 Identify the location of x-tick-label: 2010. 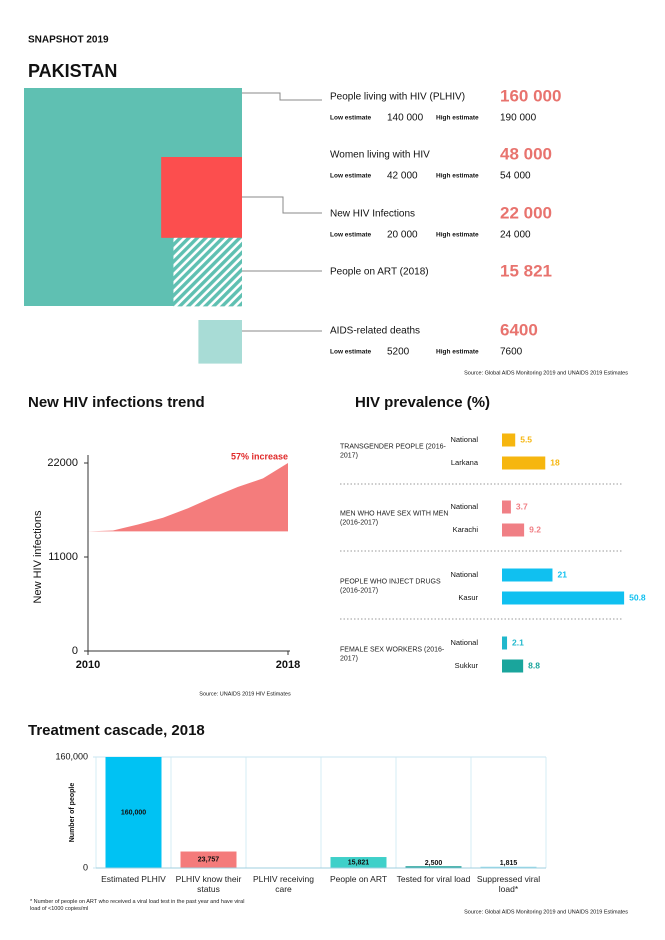
(88, 665).